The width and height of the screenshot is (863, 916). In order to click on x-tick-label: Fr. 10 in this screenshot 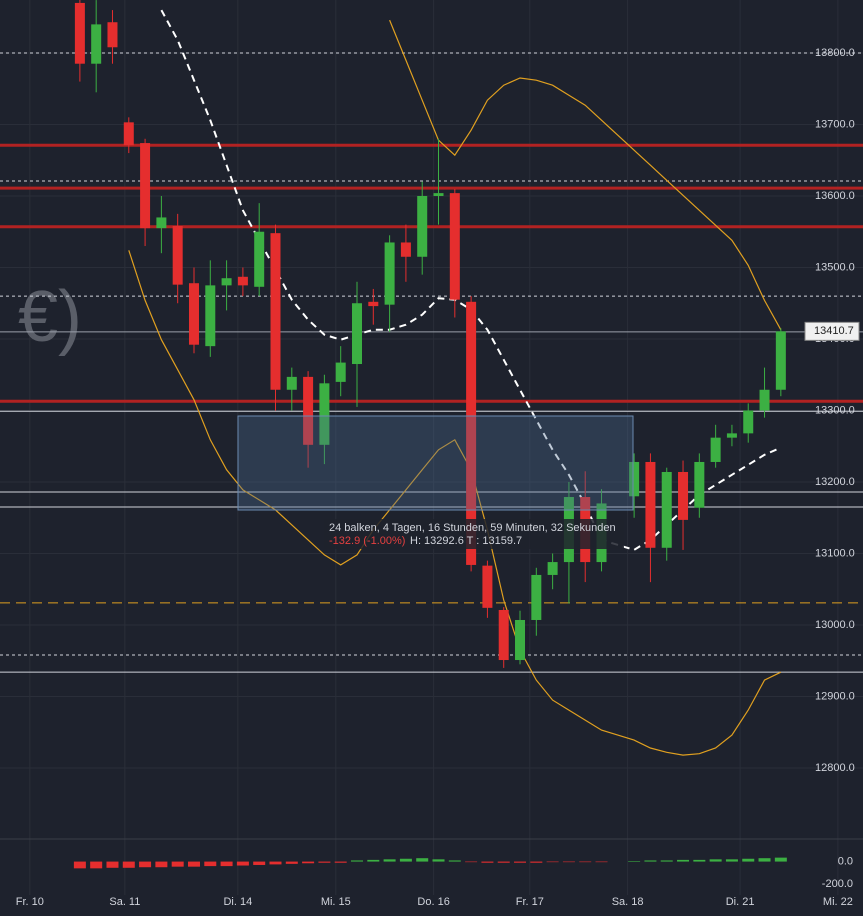, I will do `click(30, 902)`.